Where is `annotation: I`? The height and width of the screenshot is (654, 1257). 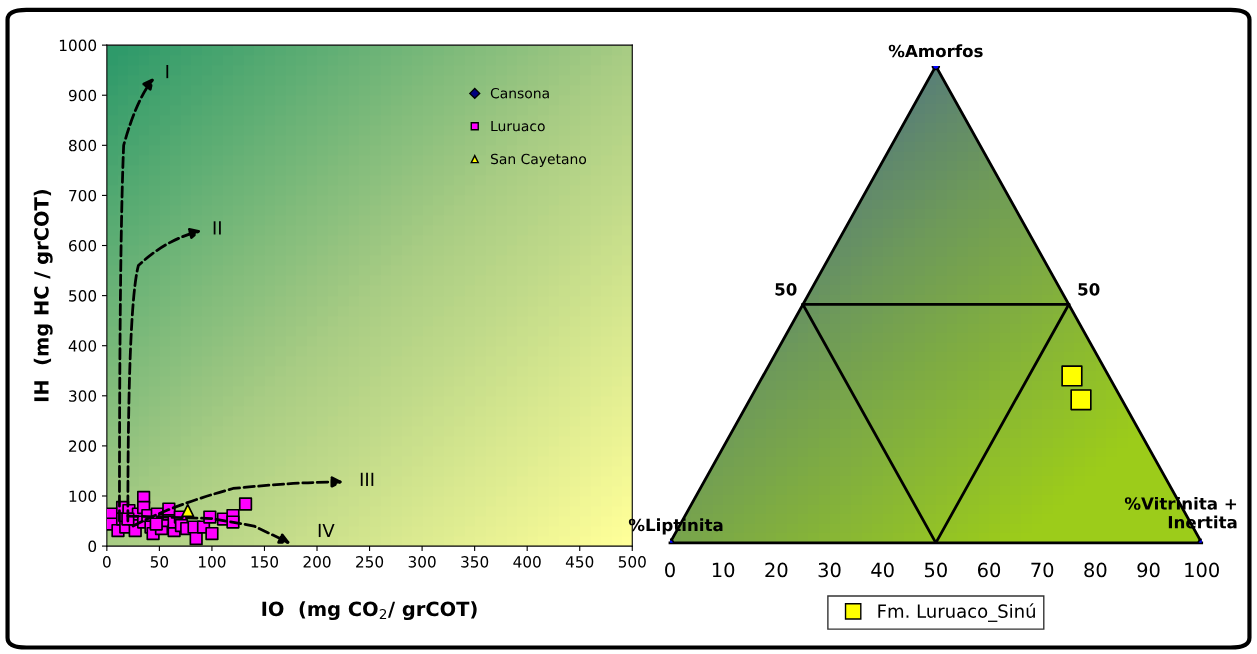
annotation: I is located at coordinates (167, 72).